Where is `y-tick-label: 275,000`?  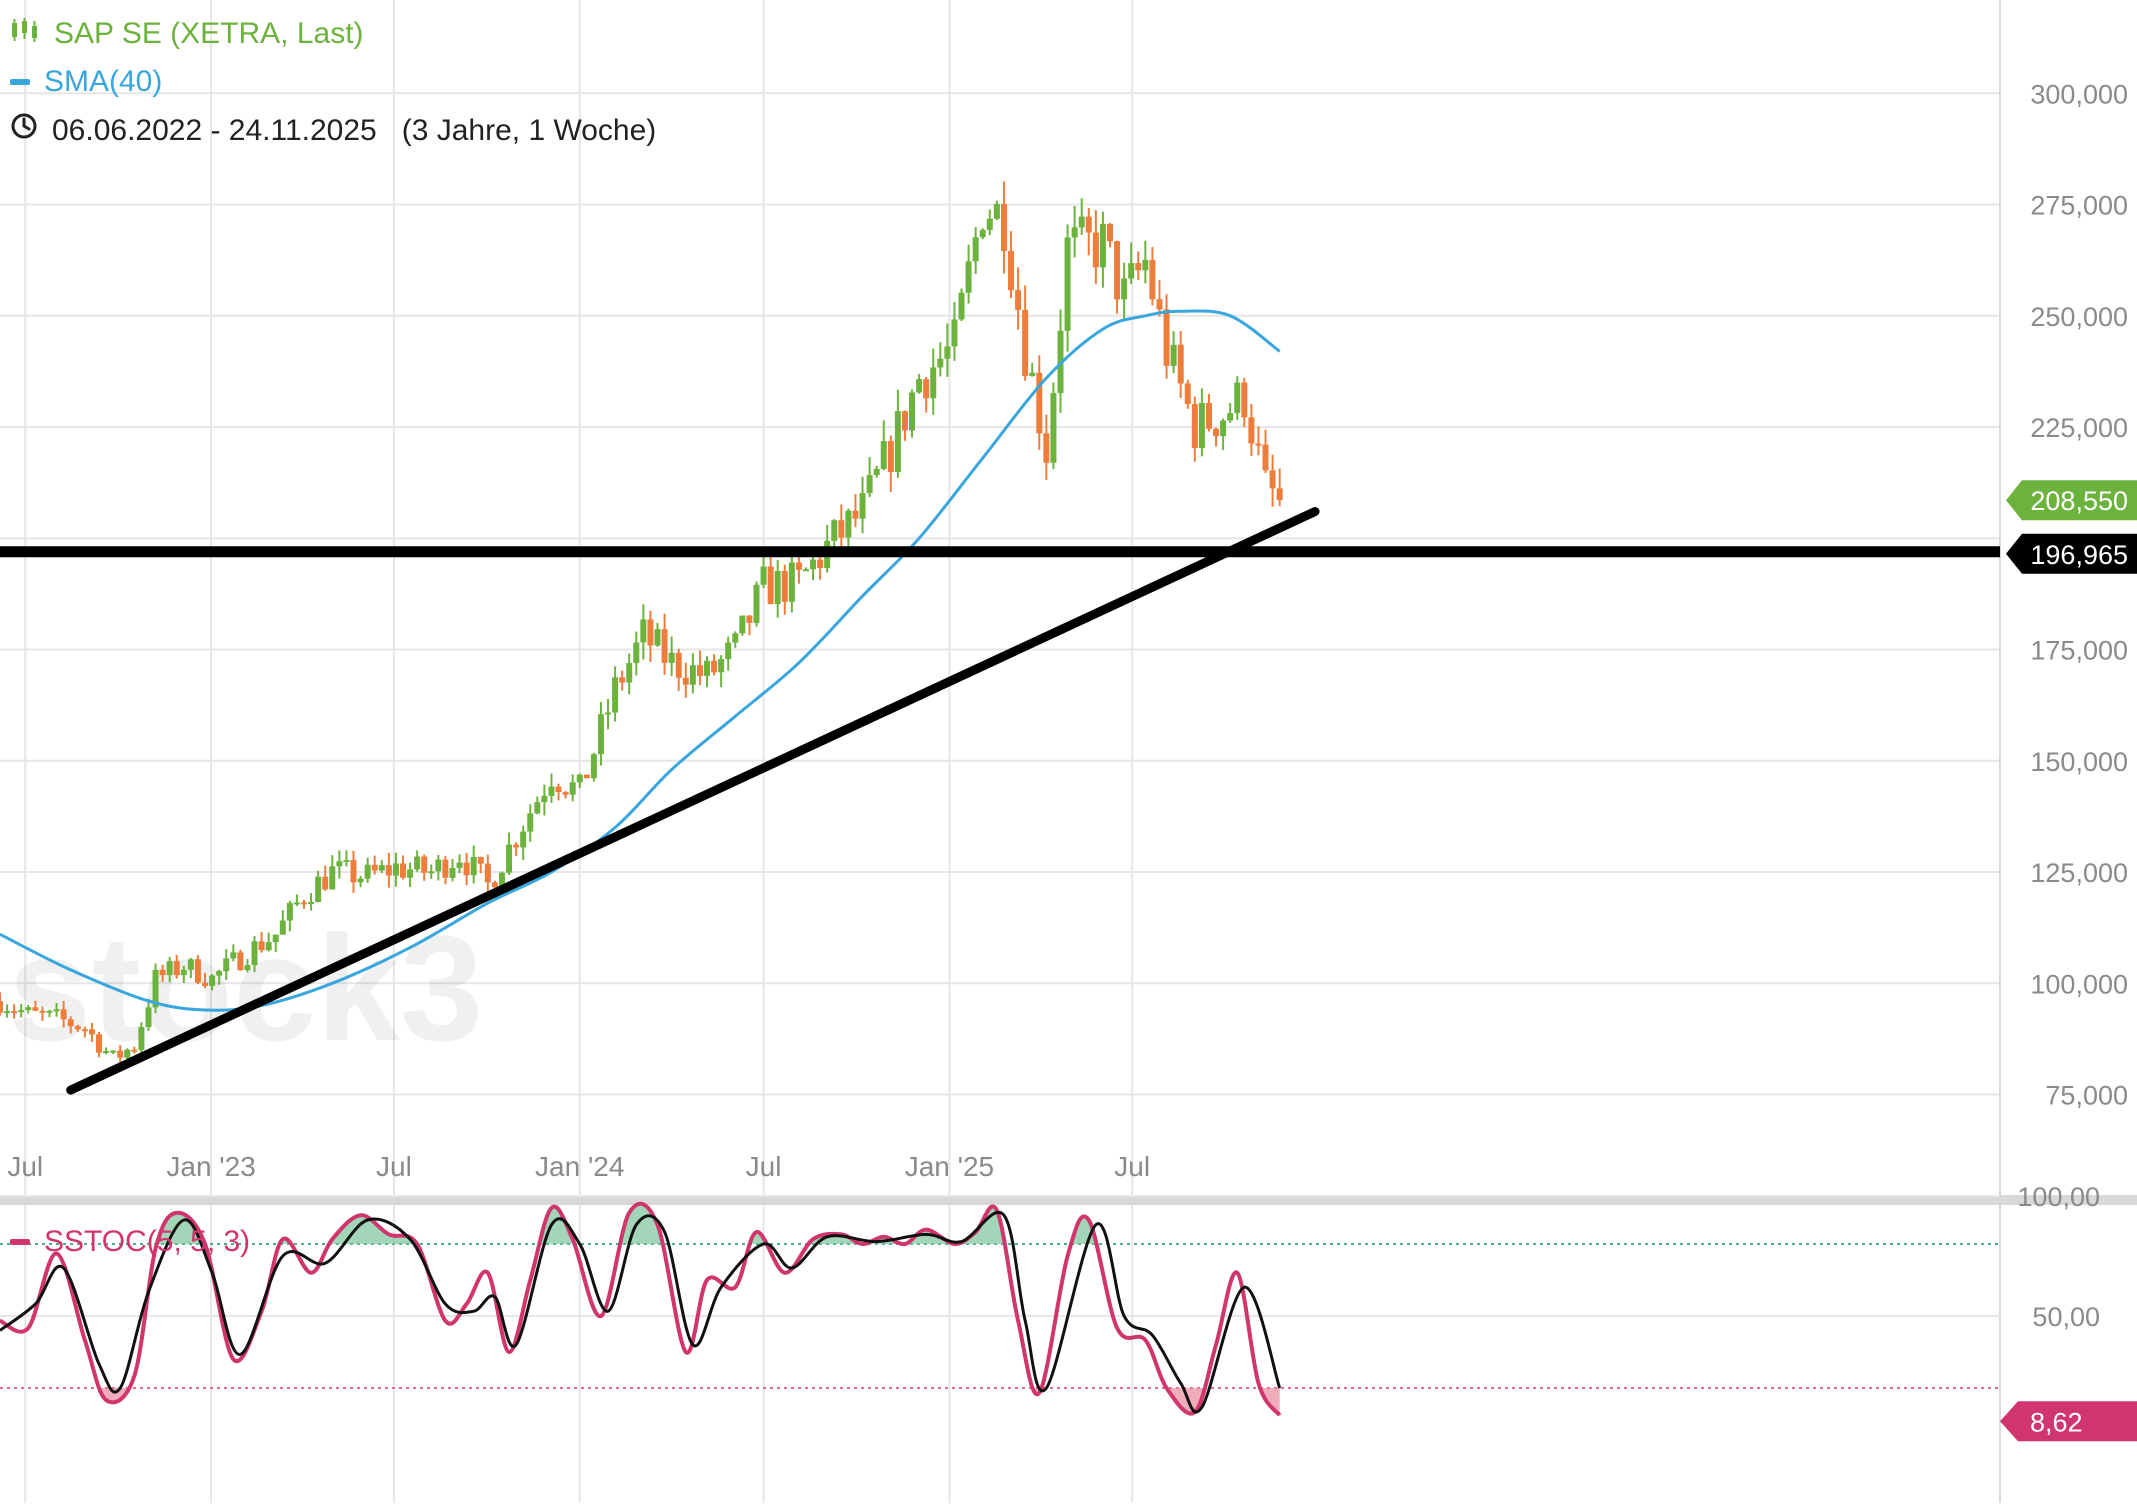 y-tick-label: 275,000 is located at coordinates (2079, 206).